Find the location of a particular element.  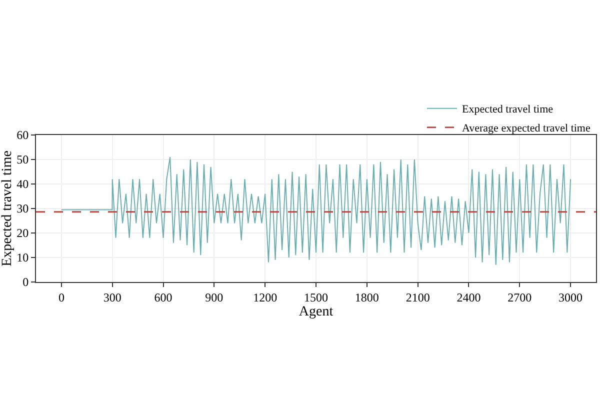

legend-label: Expected travel time is located at coordinates (508, 110).